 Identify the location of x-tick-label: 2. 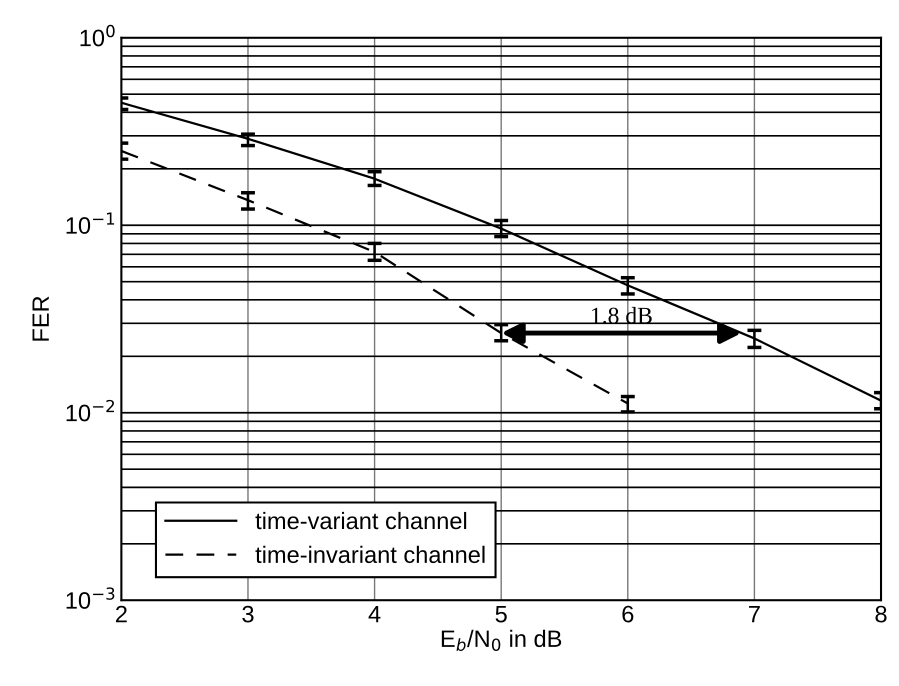
(121, 614).